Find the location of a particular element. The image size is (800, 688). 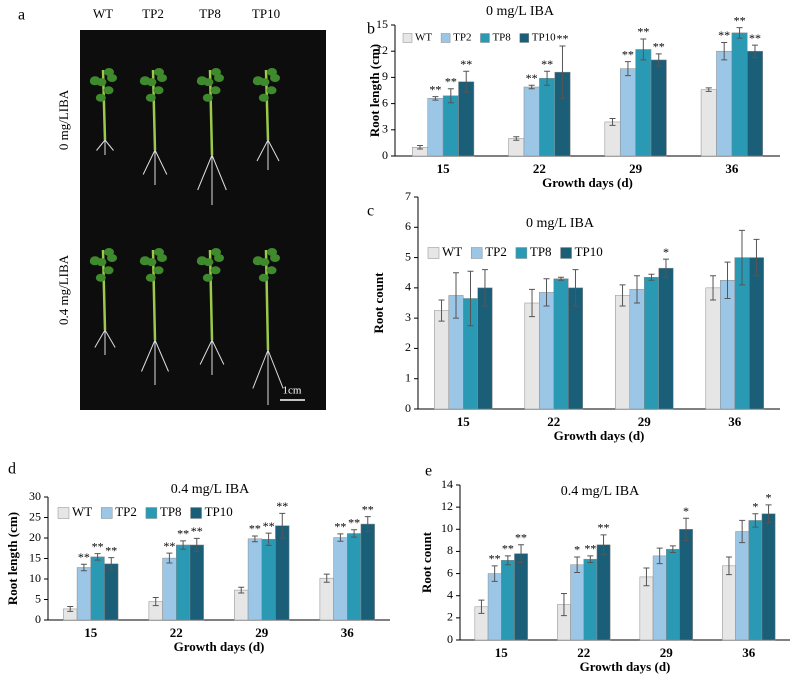

chart-title: 0.4 mg/L IBA is located at coordinates (600, 491).